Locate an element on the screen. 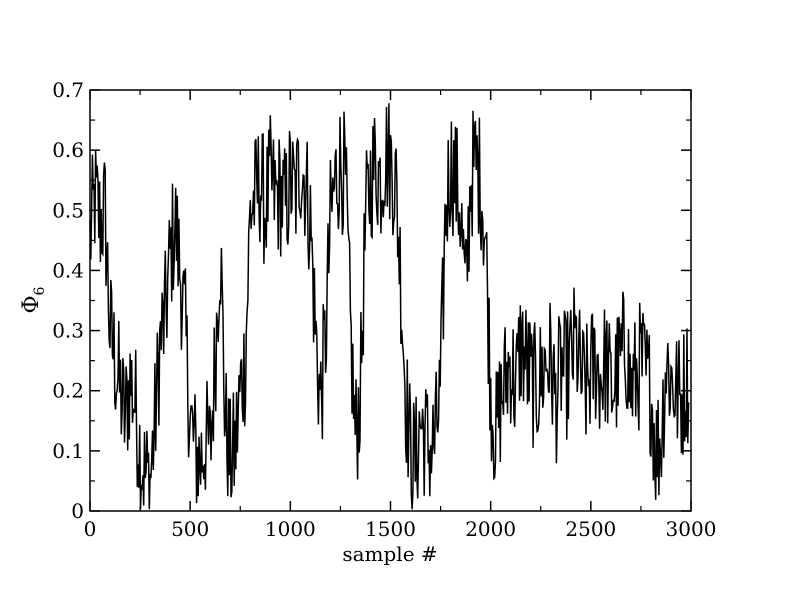  x-tick-label: 1000 is located at coordinates (290, 529).